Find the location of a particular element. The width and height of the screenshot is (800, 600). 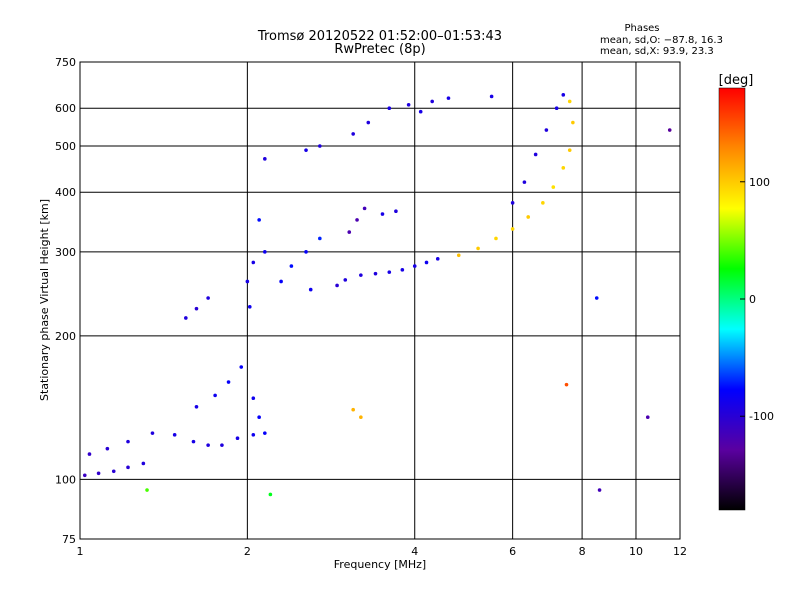

x-axis-label: Frequency [MHz] is located at coordinates (380, 564).